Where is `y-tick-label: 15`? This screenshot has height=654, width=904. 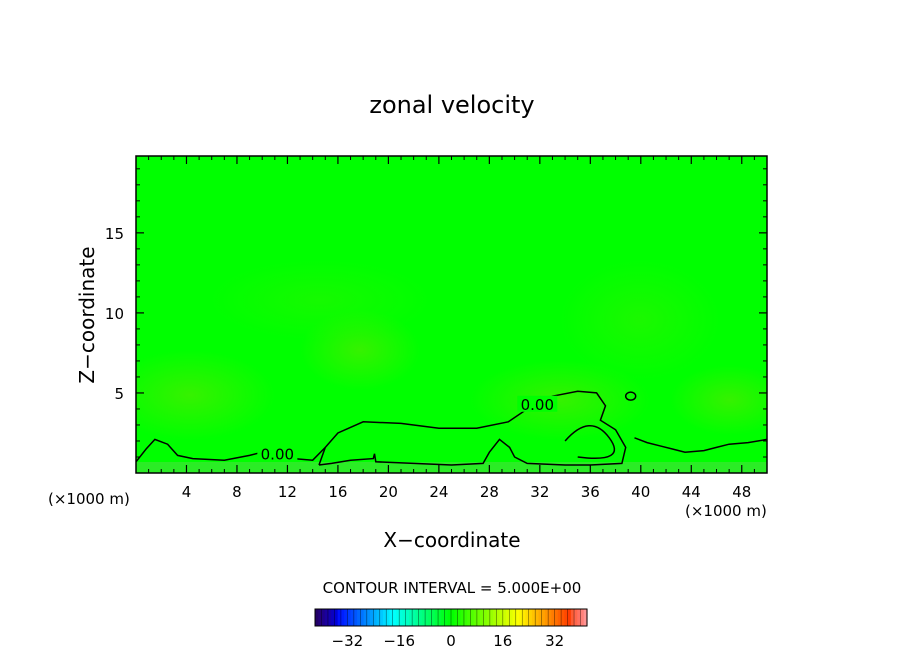 y-tick-label: 15 is located at coordinates (114, 234).